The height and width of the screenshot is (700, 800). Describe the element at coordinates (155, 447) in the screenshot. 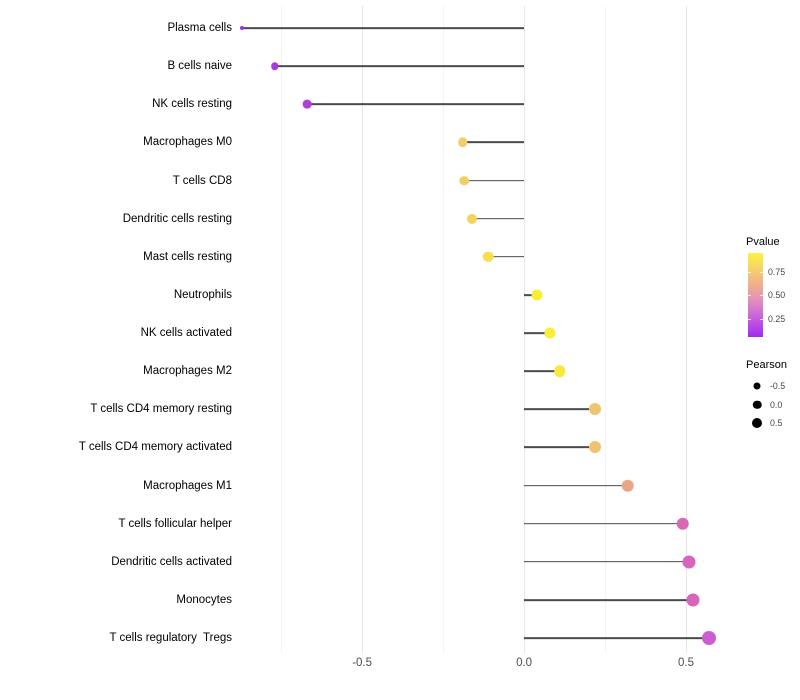

I see `y-axis-label: T cells CD4 memory activated` at that location.